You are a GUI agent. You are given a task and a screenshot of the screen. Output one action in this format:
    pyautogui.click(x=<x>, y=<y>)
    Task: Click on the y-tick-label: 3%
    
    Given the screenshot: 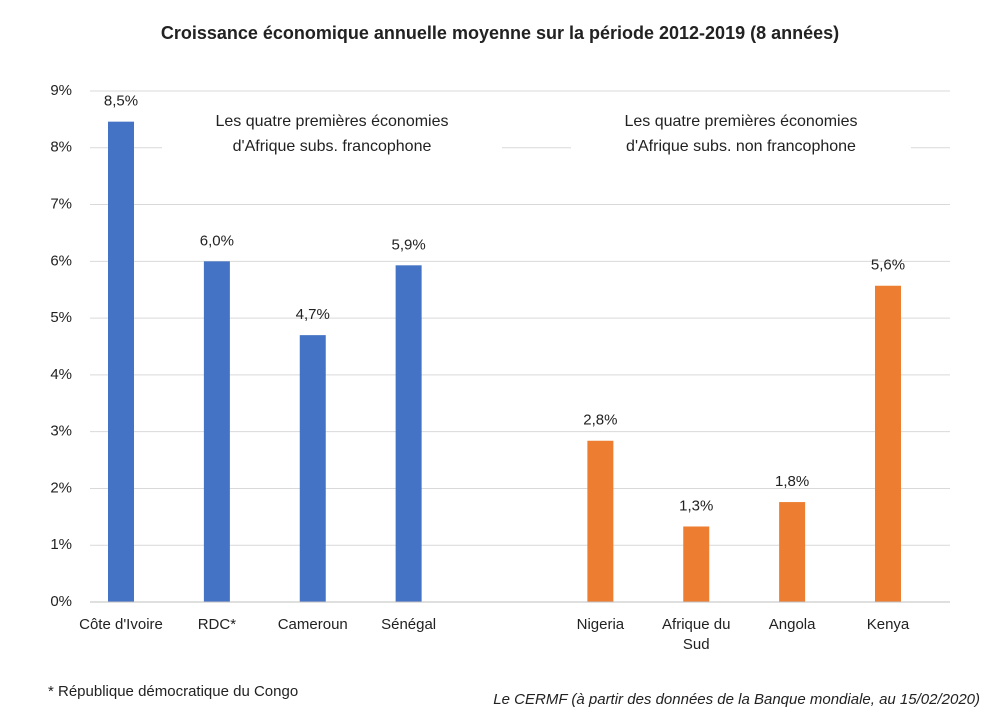 What is the action you would take?
    pyautogui.click(x=61, y=431)
    